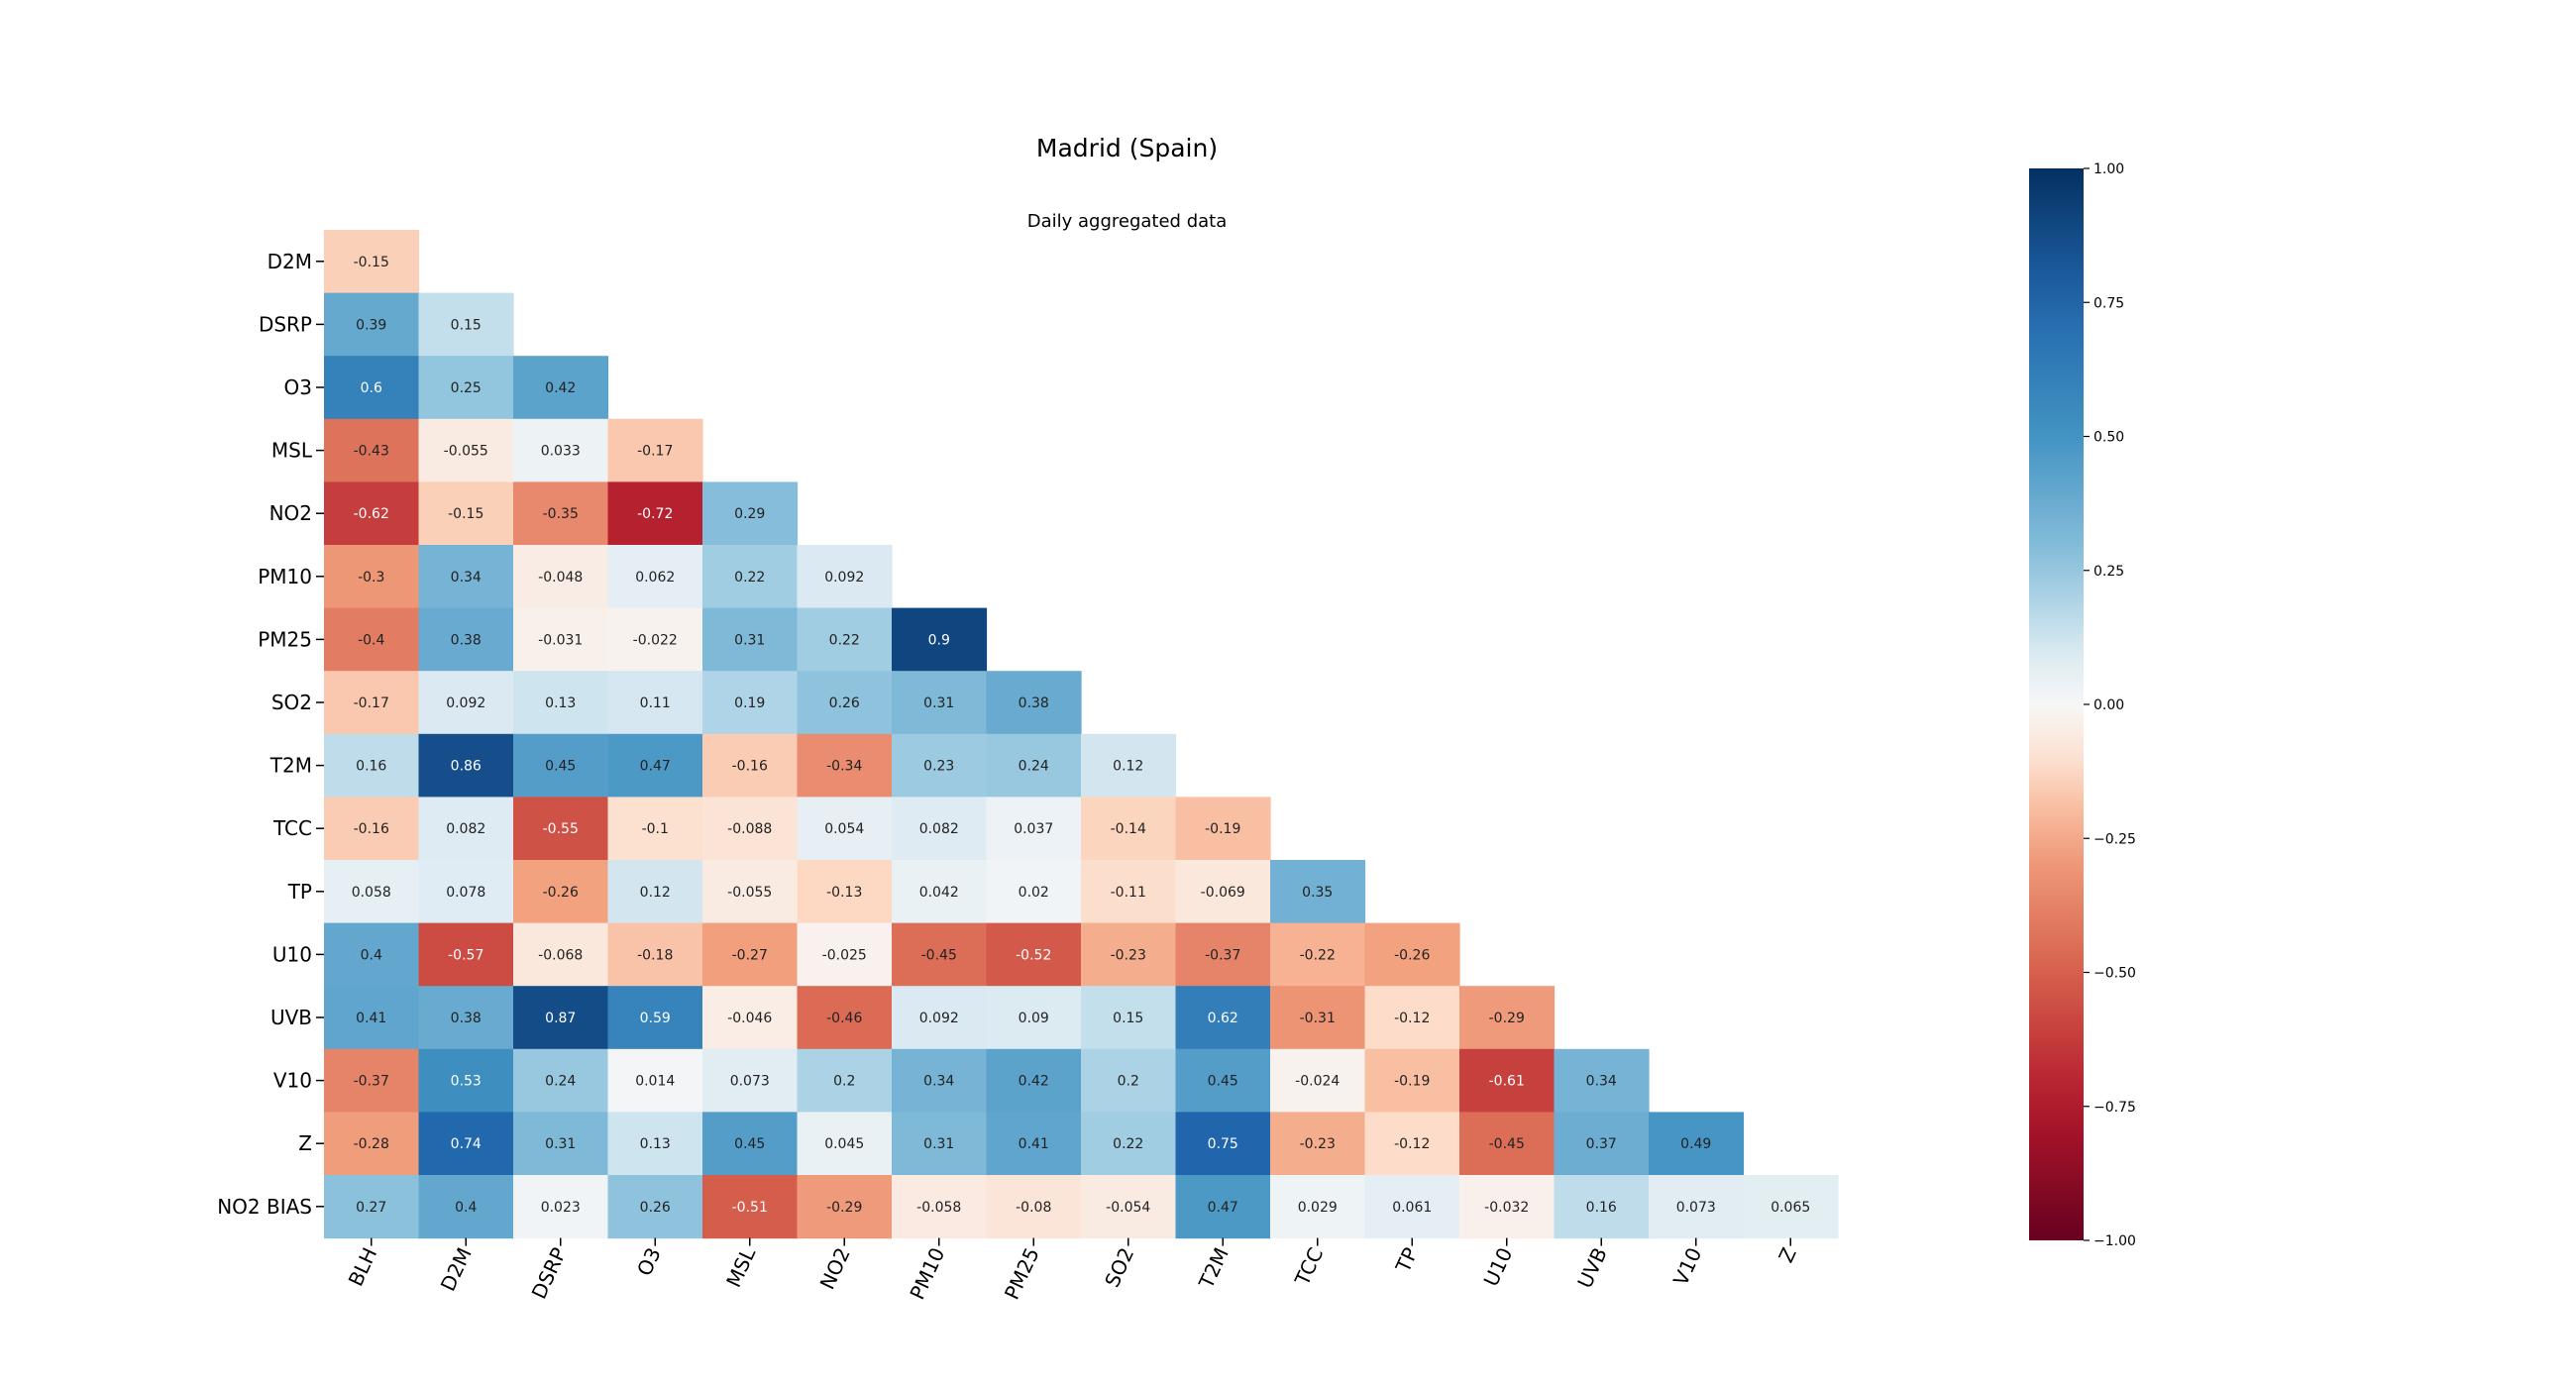 The width and height of the screenshot is (2576, 1387). I want to click on cell-value-label: 0.22, so click(749, 578).